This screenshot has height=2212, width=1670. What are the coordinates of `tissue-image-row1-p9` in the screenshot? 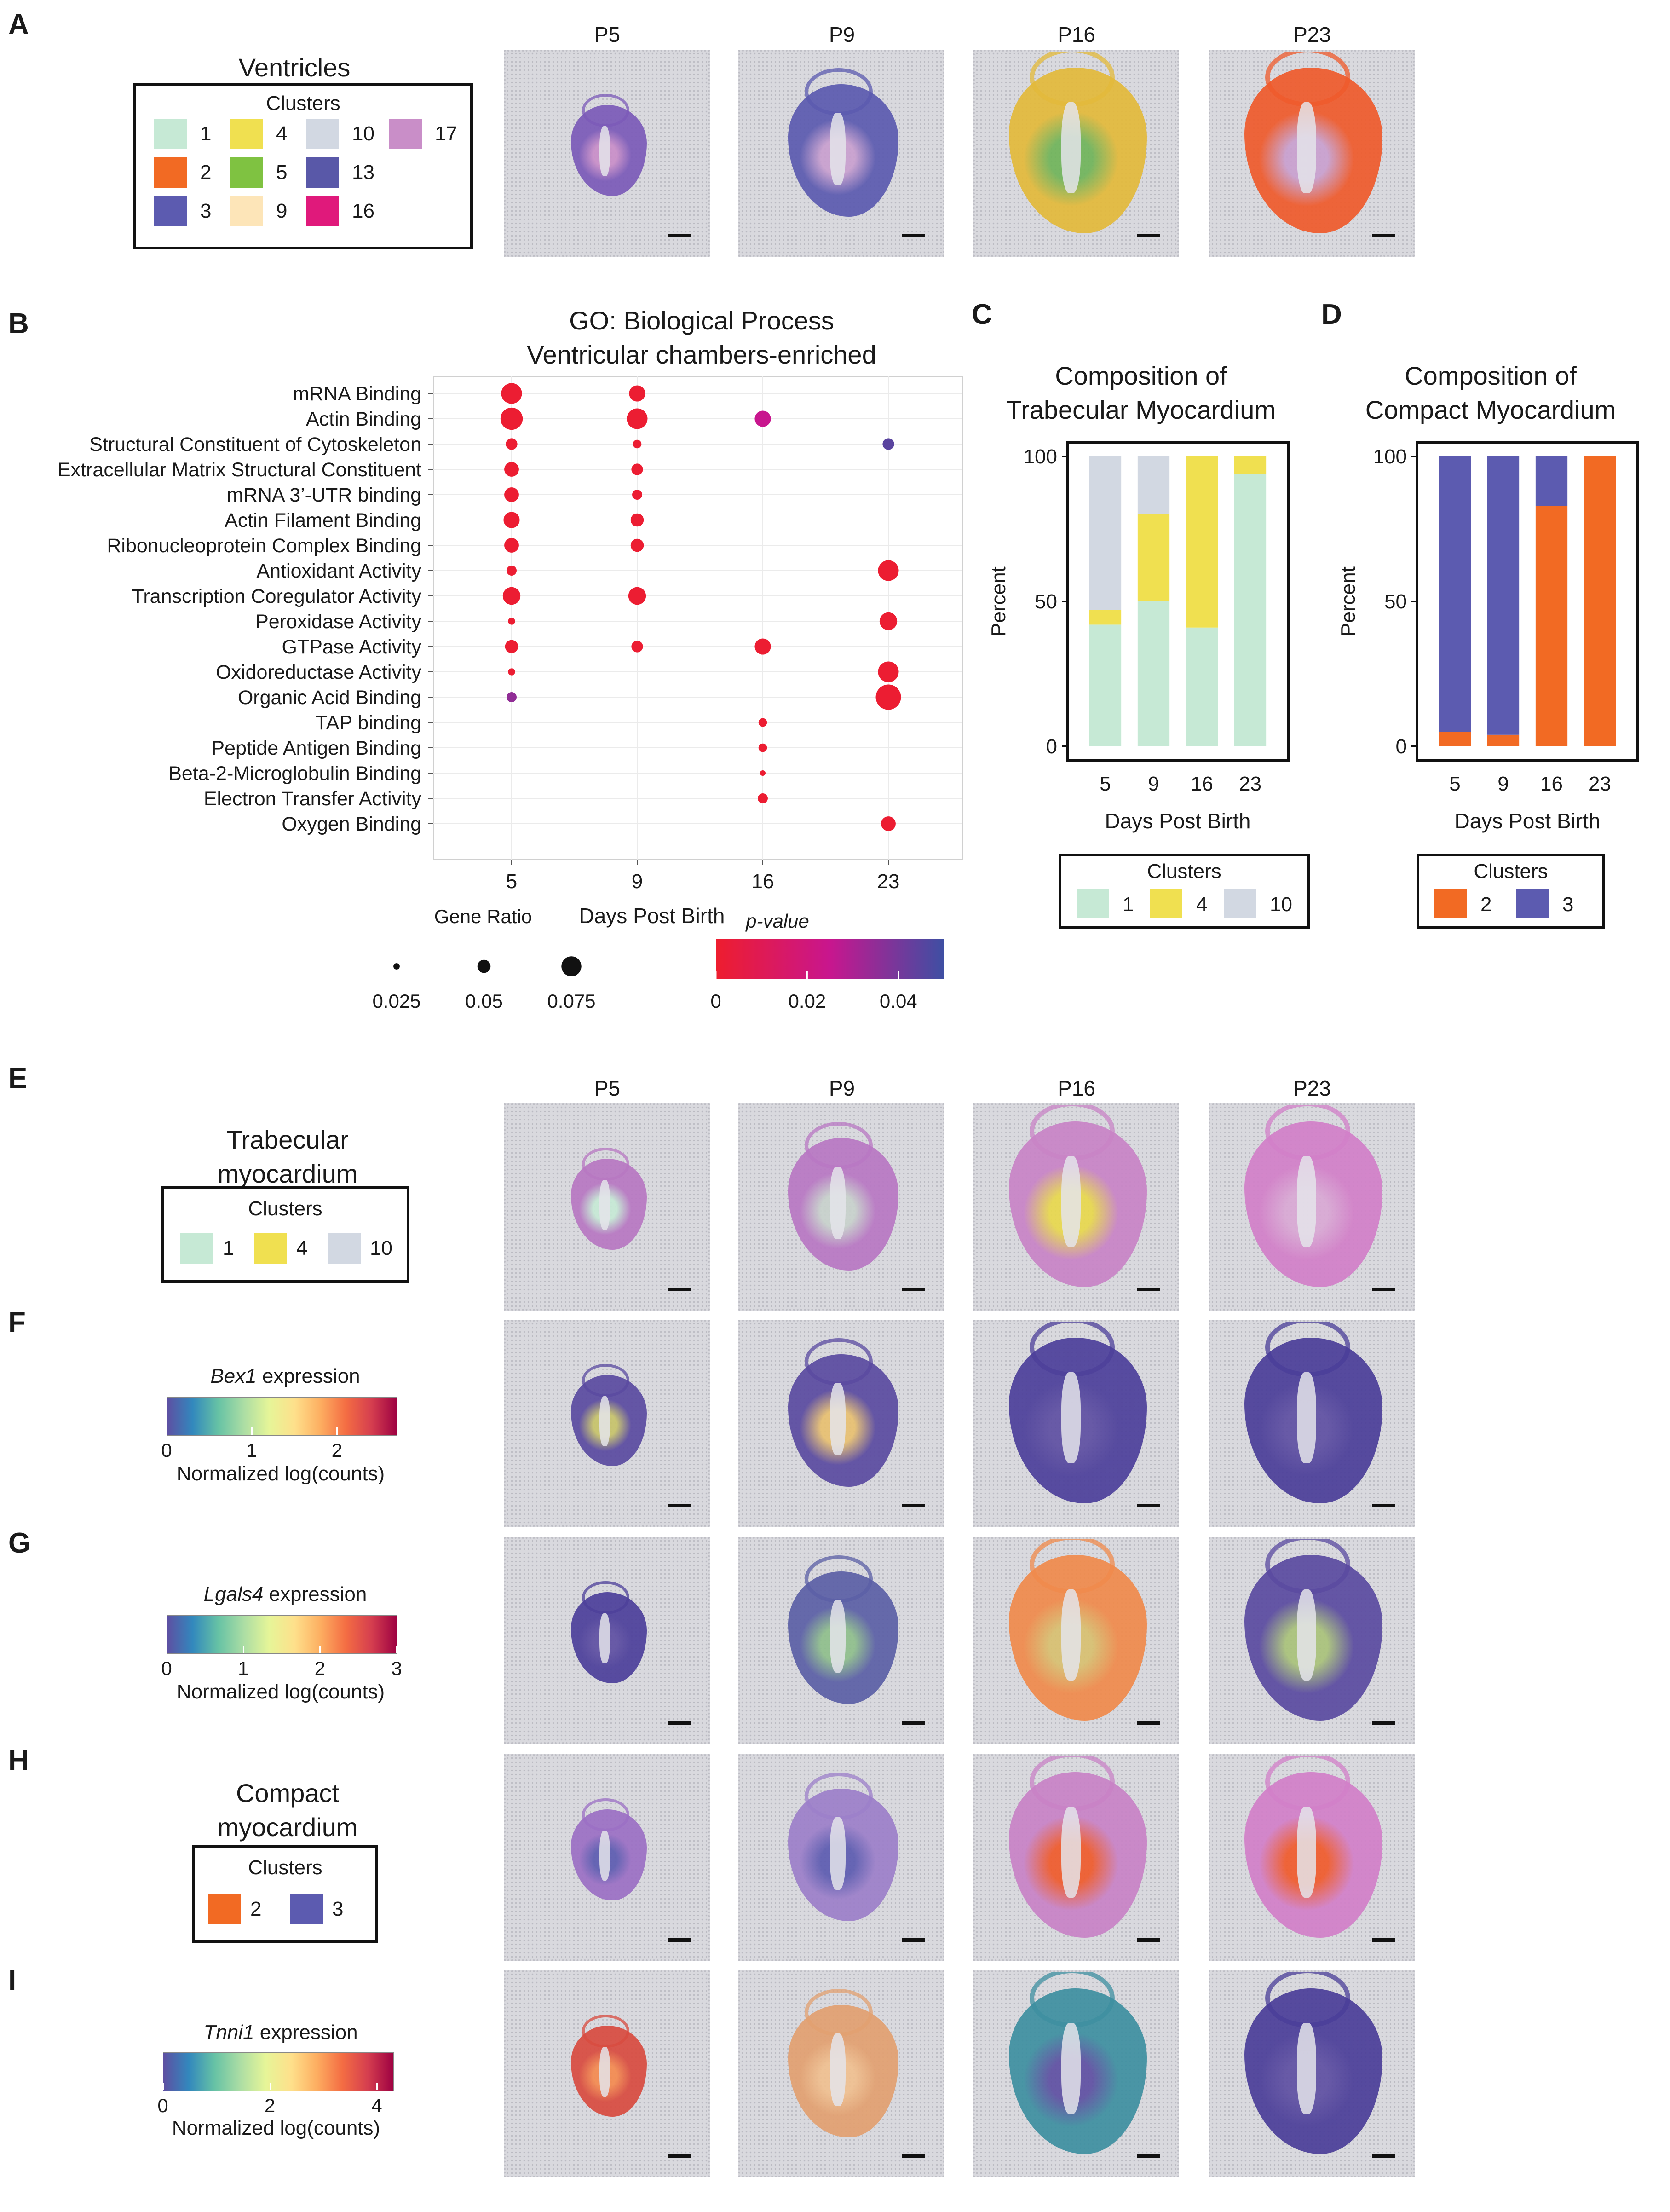 It's located at (841, 153).